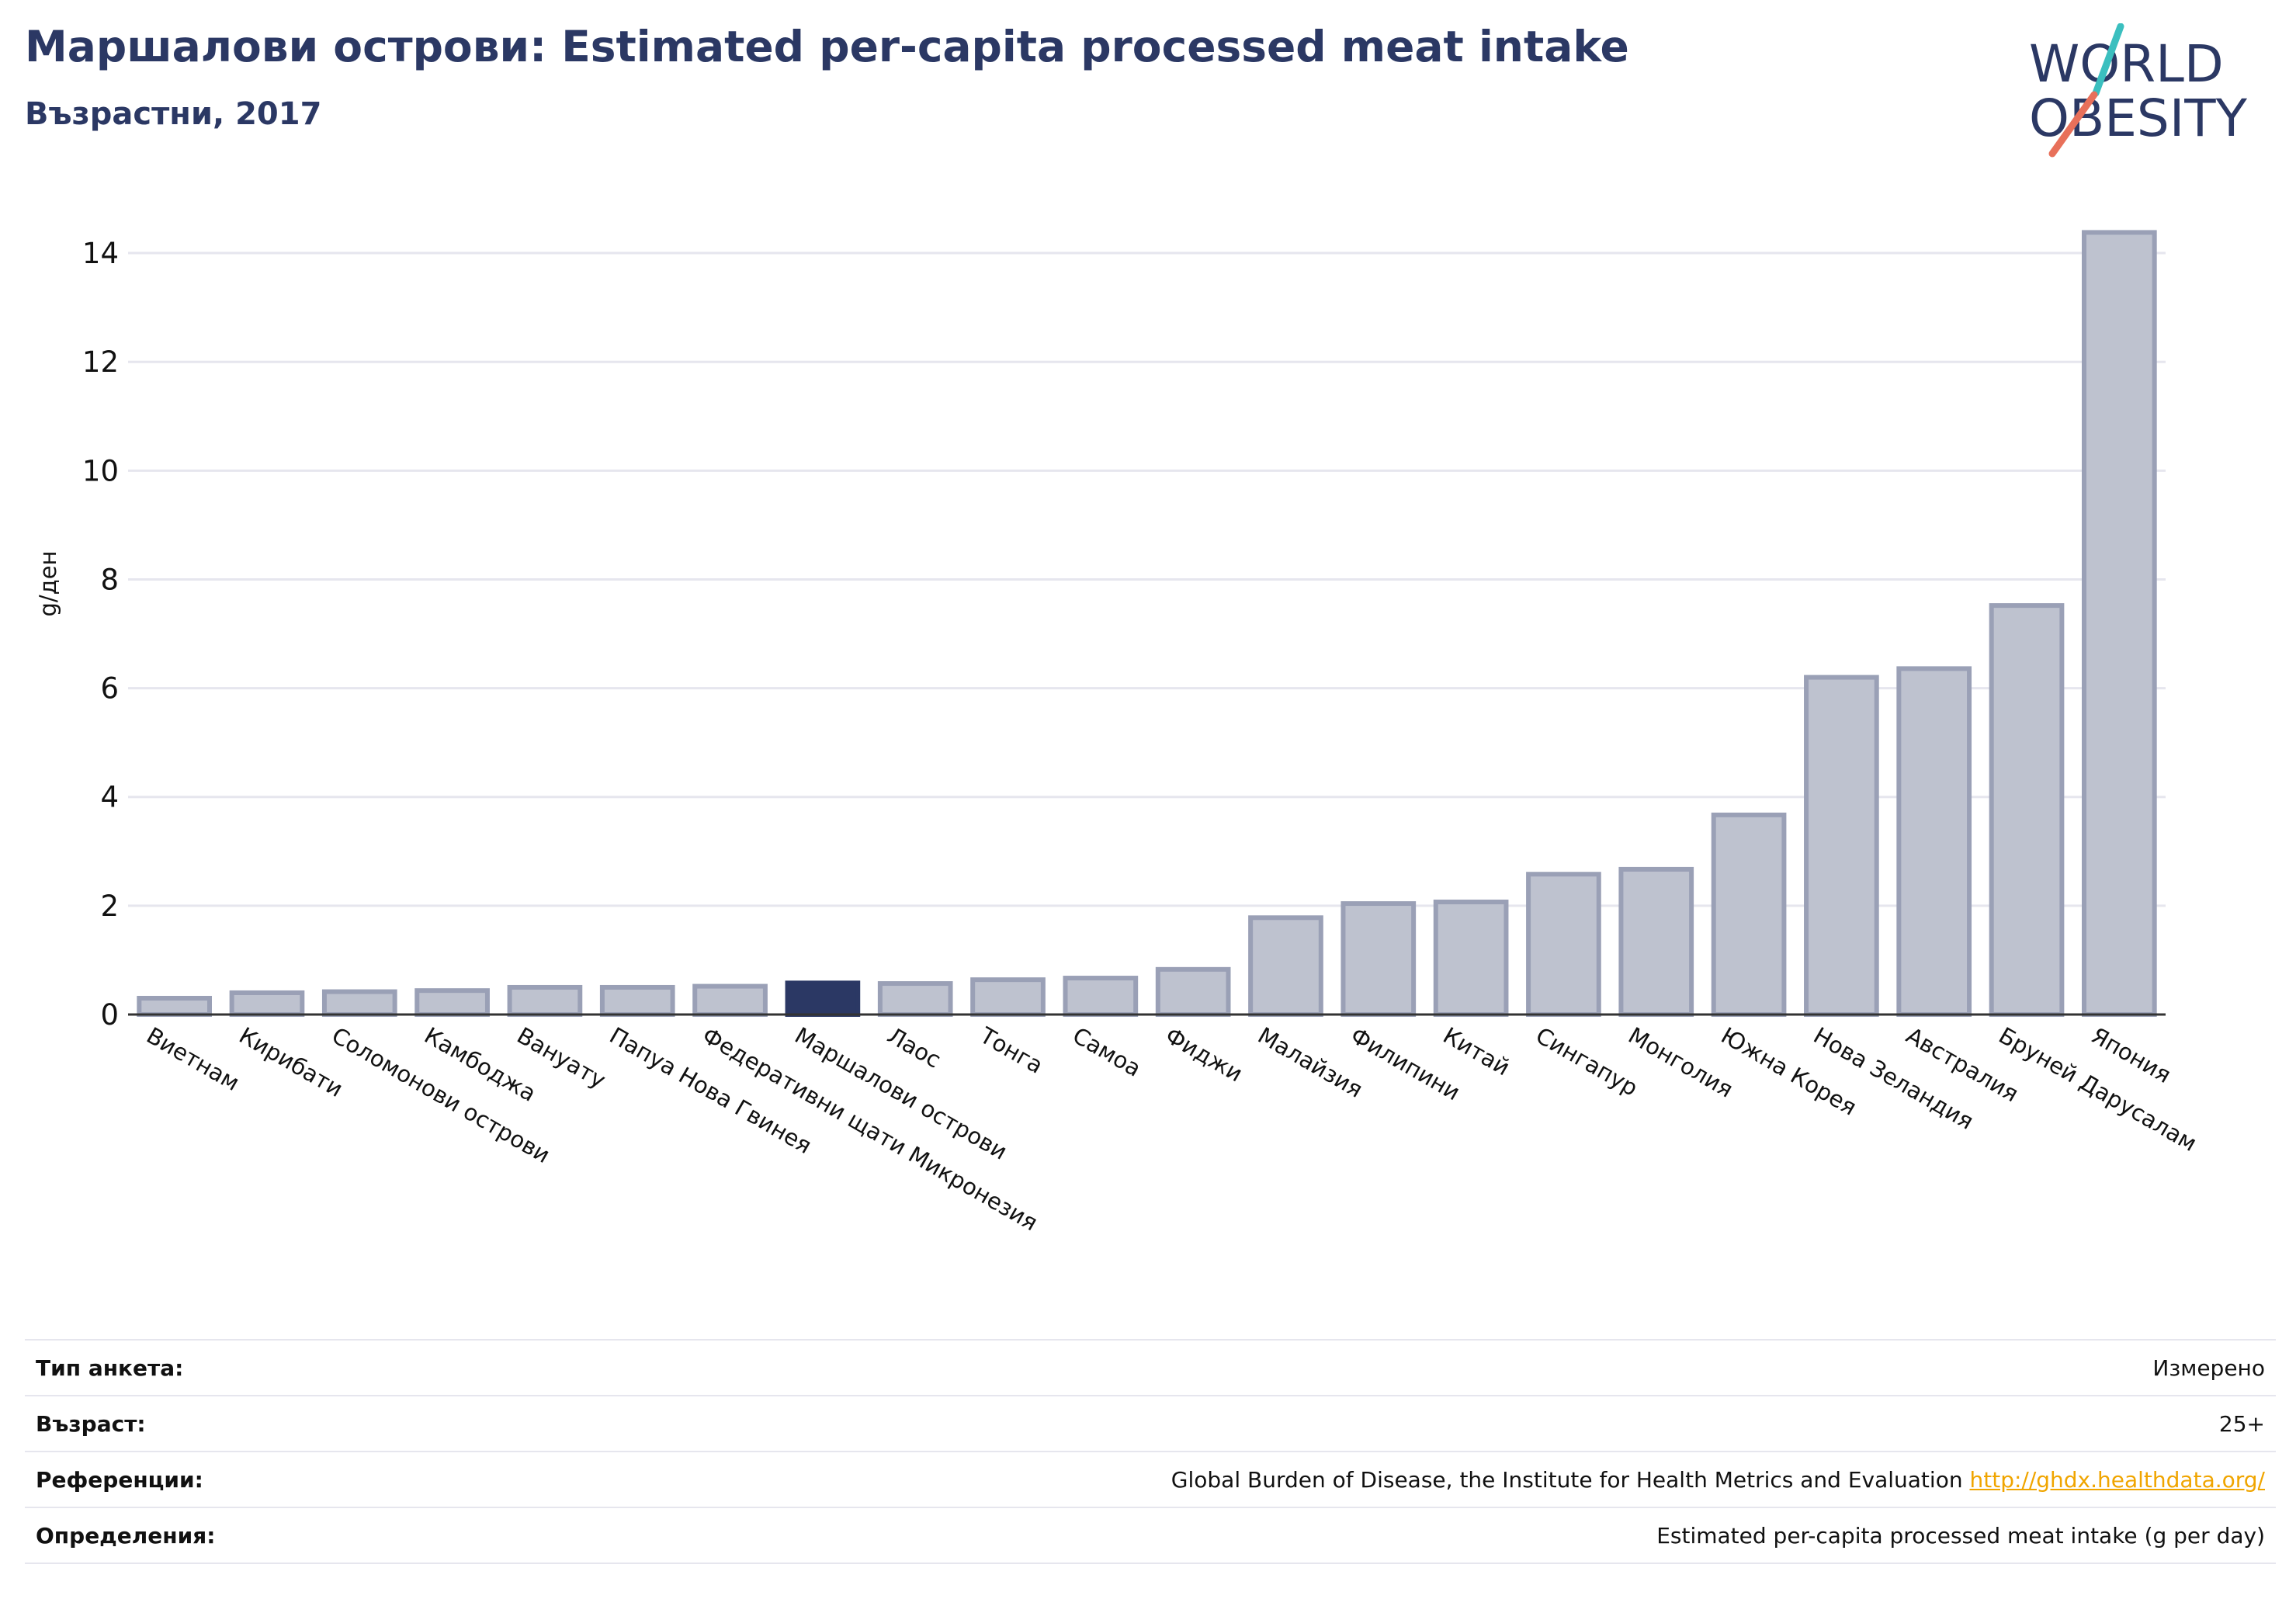 Image resolution: width=2296 pixels, height=1599 pixels. Describe the element at coordinates (110, 1367) in the screenshot. I see `metadata-key: Тип анкета:` at that location.